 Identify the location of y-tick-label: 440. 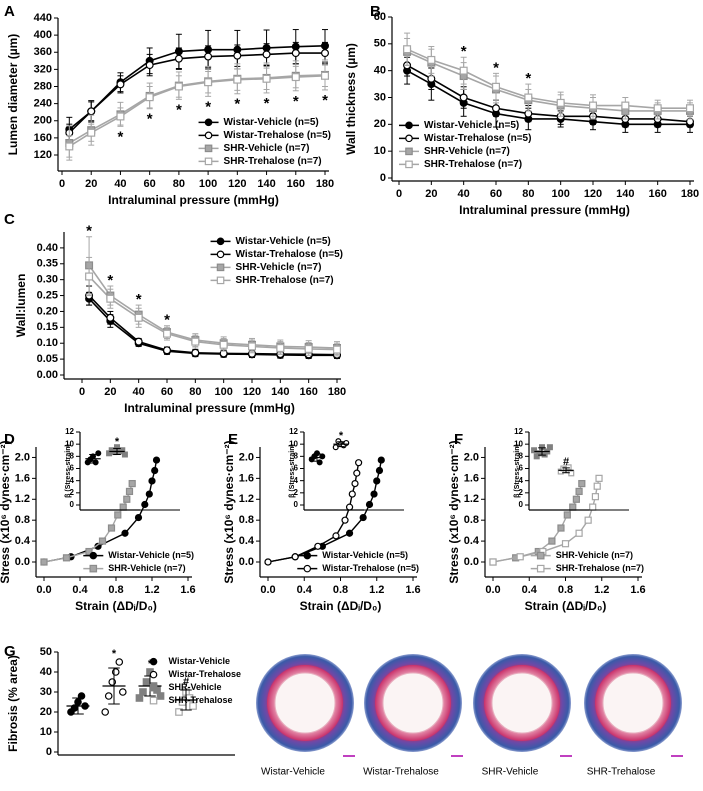
(43, 18).